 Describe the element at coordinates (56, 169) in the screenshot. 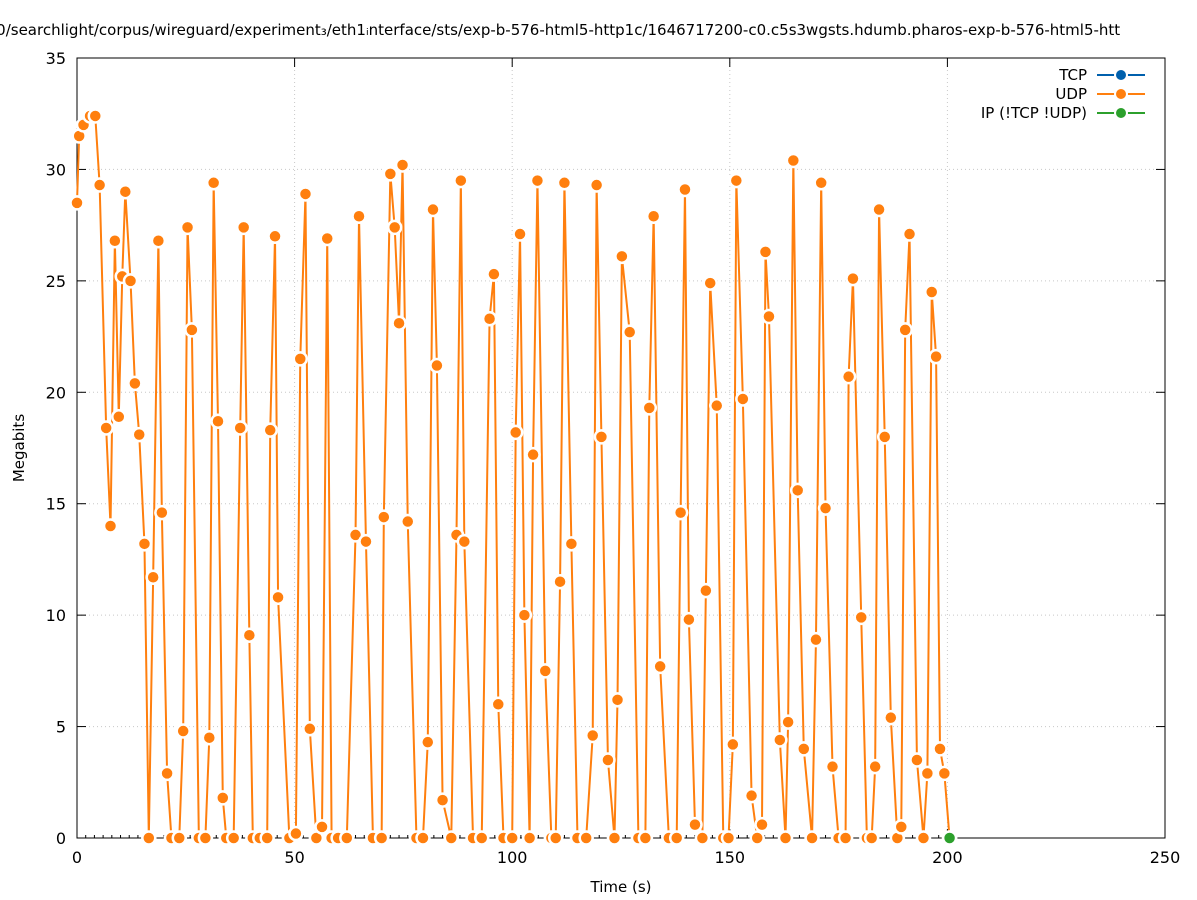

I see `y-tick-label: 30` at that location.